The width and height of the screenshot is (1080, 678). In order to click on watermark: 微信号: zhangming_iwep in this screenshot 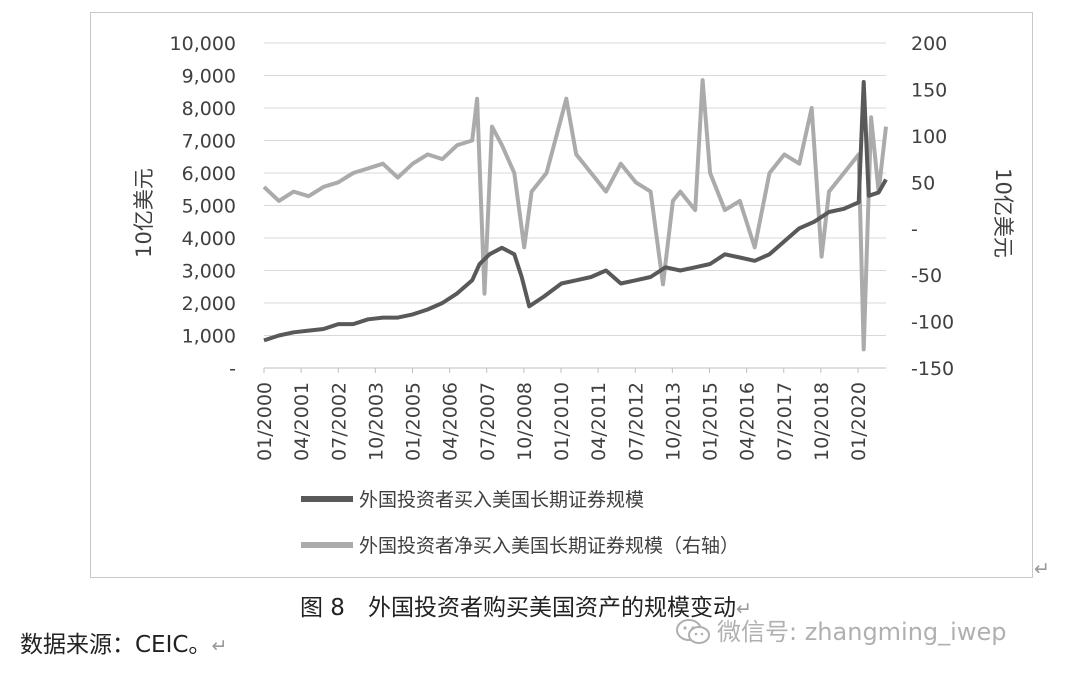, I will do `click(840, 629)`.